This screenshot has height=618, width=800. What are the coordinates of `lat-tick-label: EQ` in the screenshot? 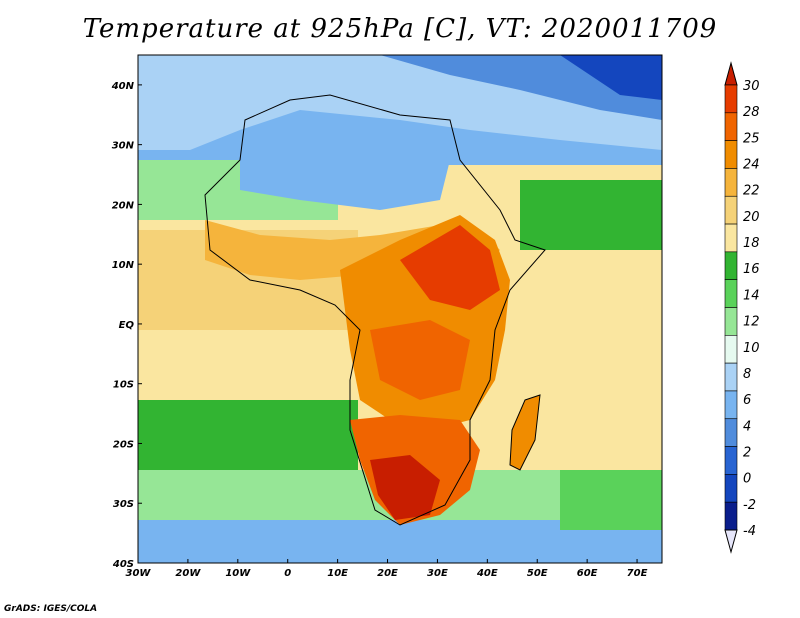 It's located at (127, 325).